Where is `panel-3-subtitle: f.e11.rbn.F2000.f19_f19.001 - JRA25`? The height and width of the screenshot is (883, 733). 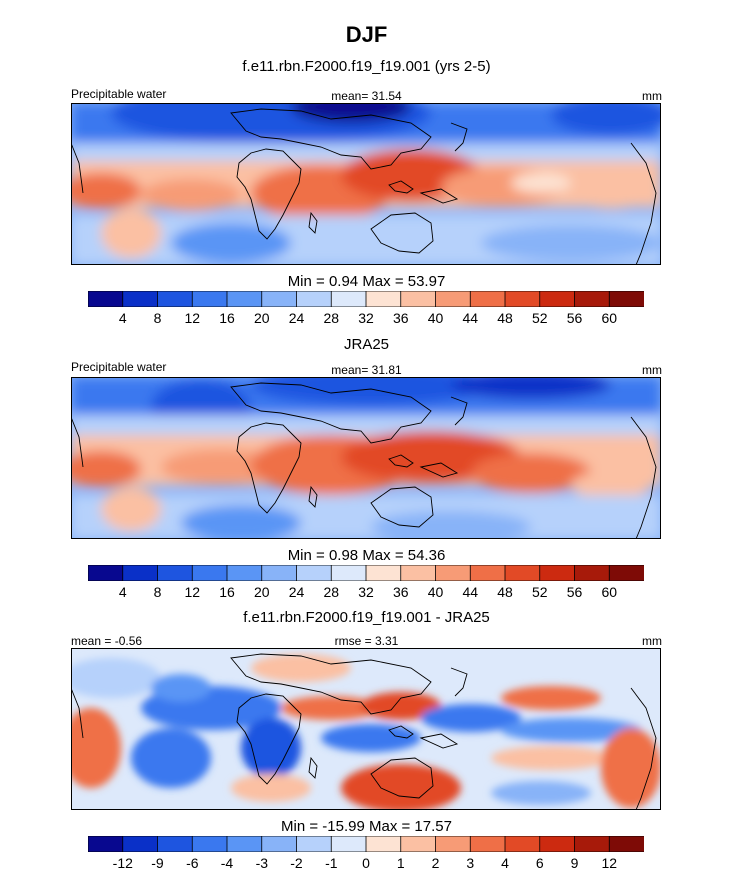
panel-3-subtitle: f.e11.rbn.F2000.f19_f19.001 - JRA25 is located at coordinates (366, 617).